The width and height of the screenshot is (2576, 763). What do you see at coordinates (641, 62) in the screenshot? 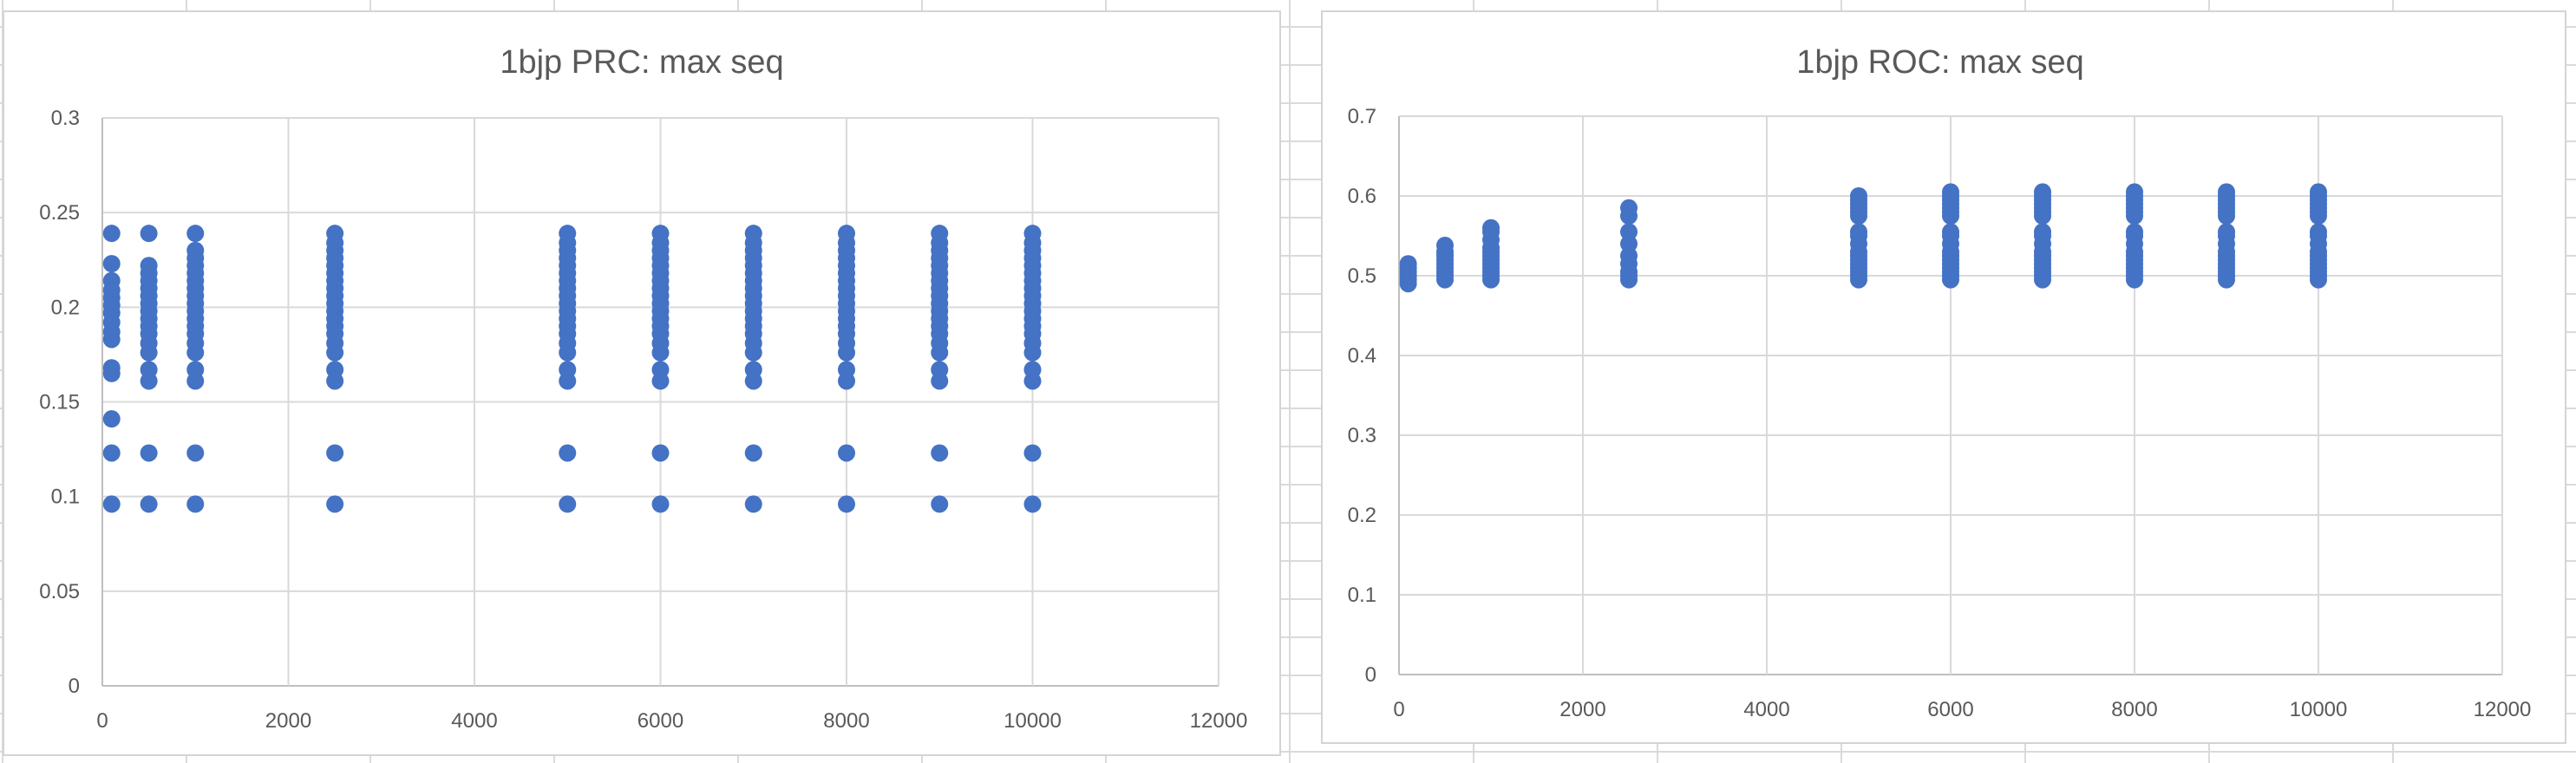
I see `prc-chart-title: 1bjp PRC: max seq` at bounding box center [641, 62].